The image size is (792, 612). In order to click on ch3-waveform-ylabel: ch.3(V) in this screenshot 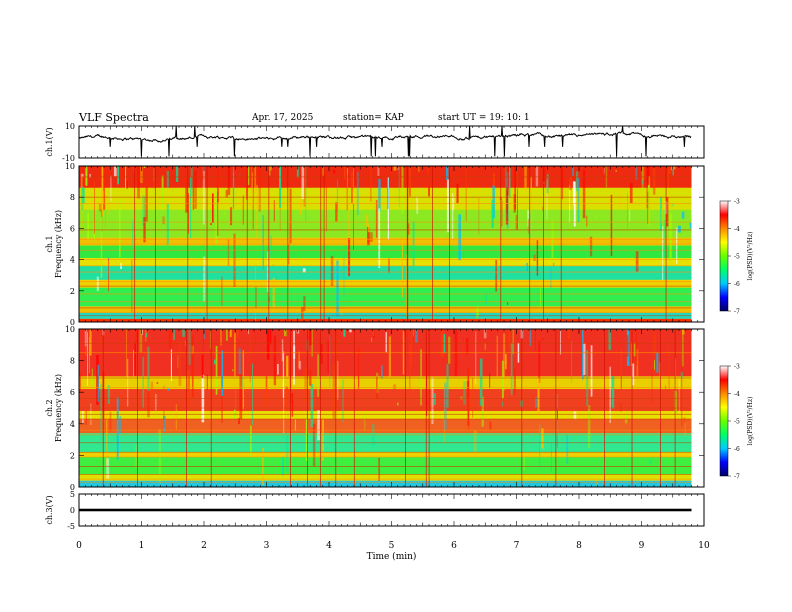, I will do `click(49, 509)`.